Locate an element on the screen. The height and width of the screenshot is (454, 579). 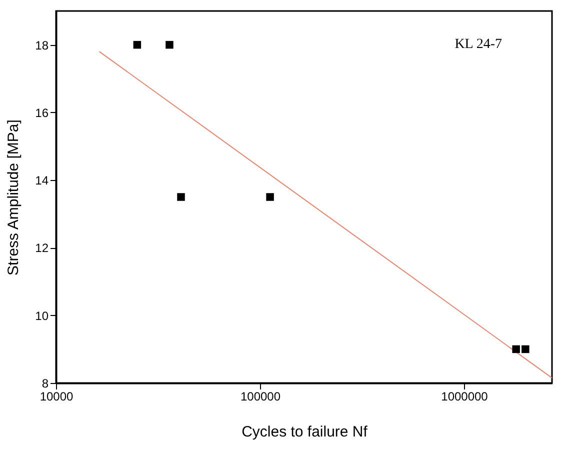
y-tick-label: 16 is located at coordinates (42, 113).